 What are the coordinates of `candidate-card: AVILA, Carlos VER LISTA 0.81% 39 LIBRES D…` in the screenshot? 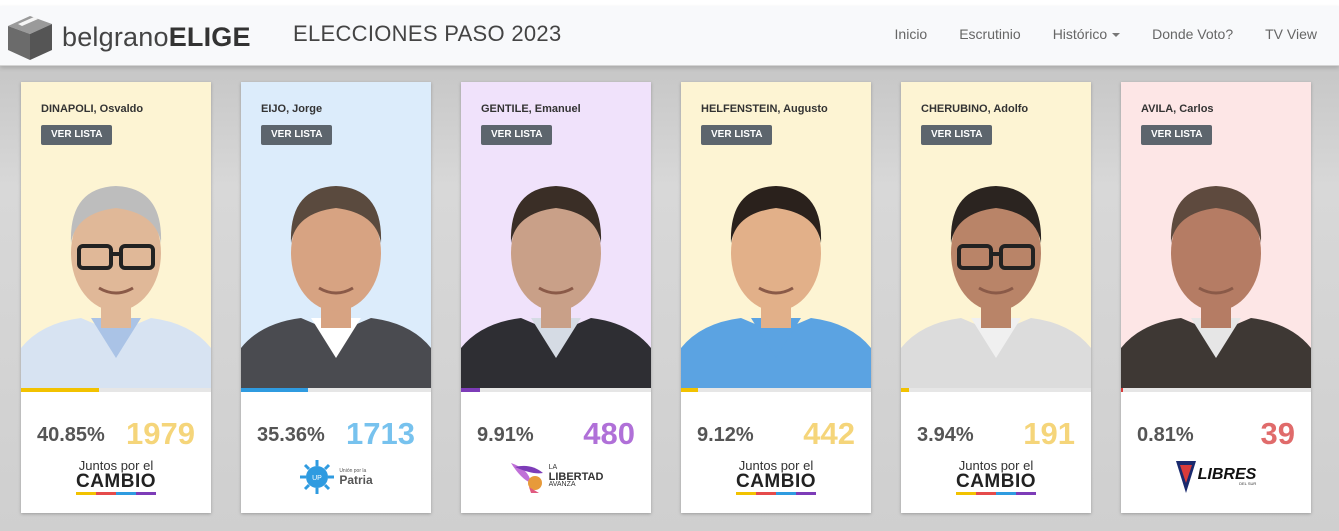 It's located at (1216, 297).